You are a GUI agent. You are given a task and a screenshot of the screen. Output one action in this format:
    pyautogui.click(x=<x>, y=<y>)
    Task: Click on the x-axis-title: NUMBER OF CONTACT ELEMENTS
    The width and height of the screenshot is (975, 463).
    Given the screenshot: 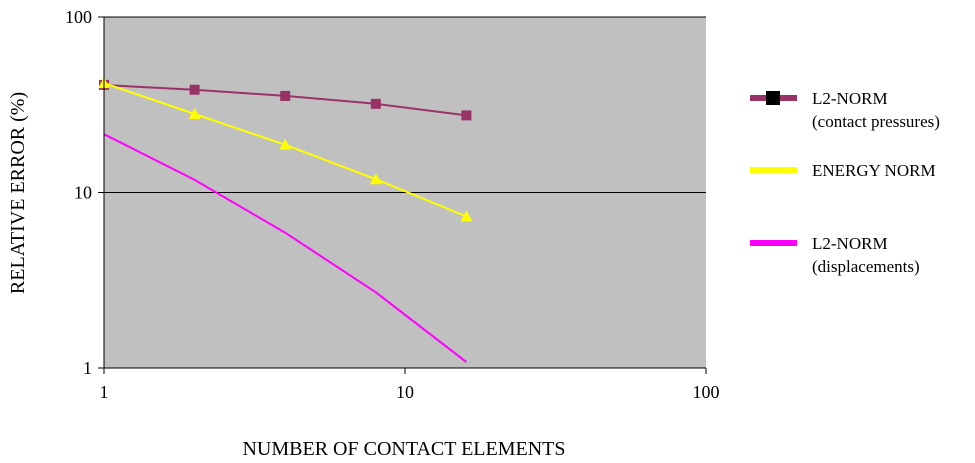 What is the action you would take?
    pyautogui.click(x=403, y=449)
    